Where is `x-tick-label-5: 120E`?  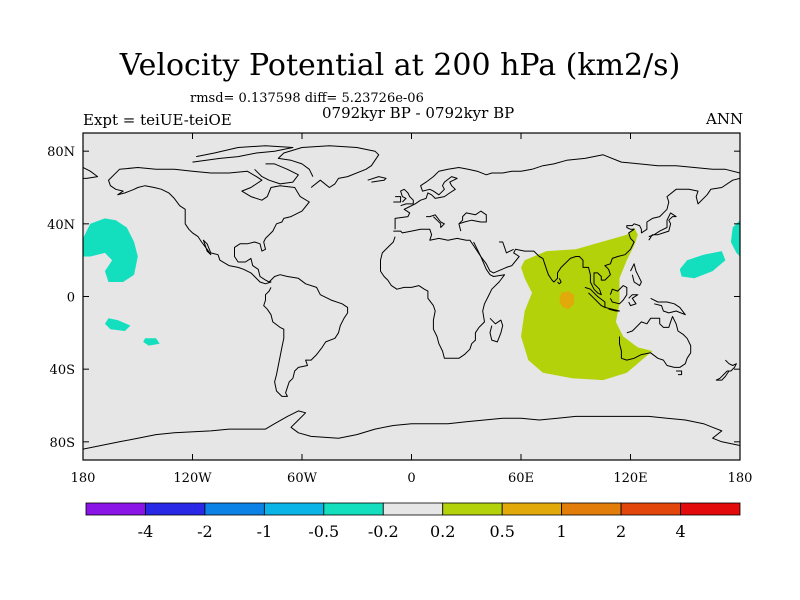 x-tick-label-5: 120E is located at coordinates (630, 478).